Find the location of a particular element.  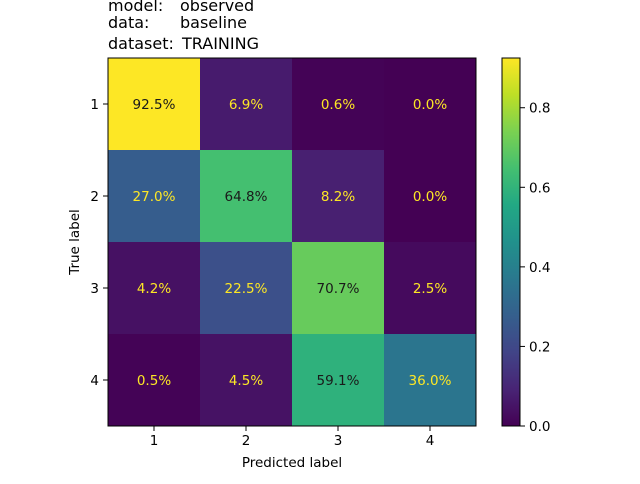

heatmap-cell-r1-c3 is located at coordinates (338, 104).